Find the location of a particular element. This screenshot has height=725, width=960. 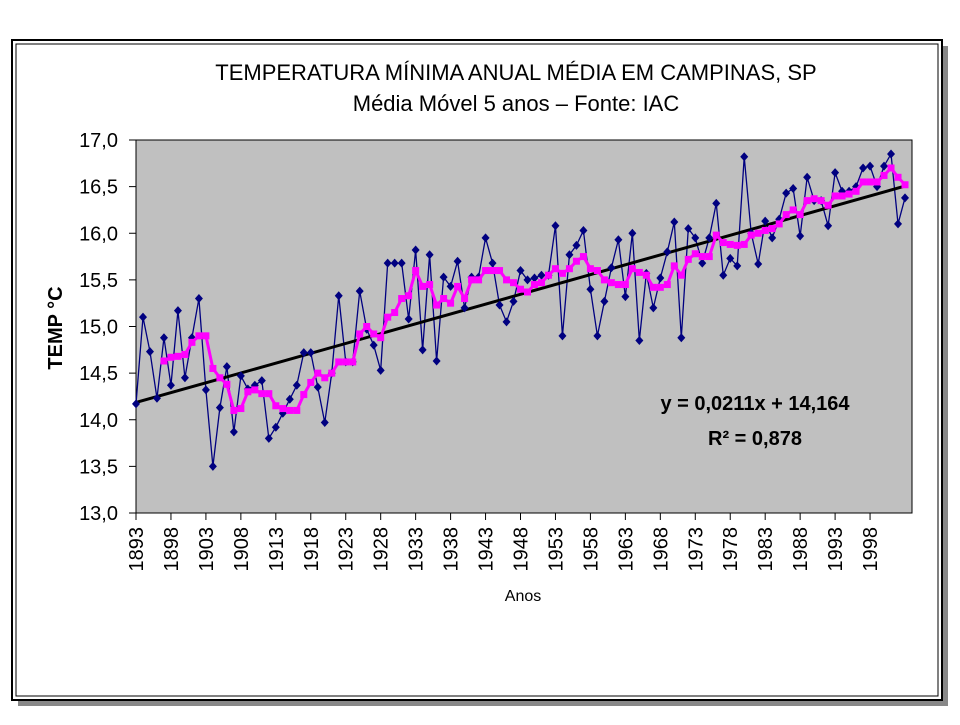

y-tick-label: 15,5 is located at coordinates (98, 281).